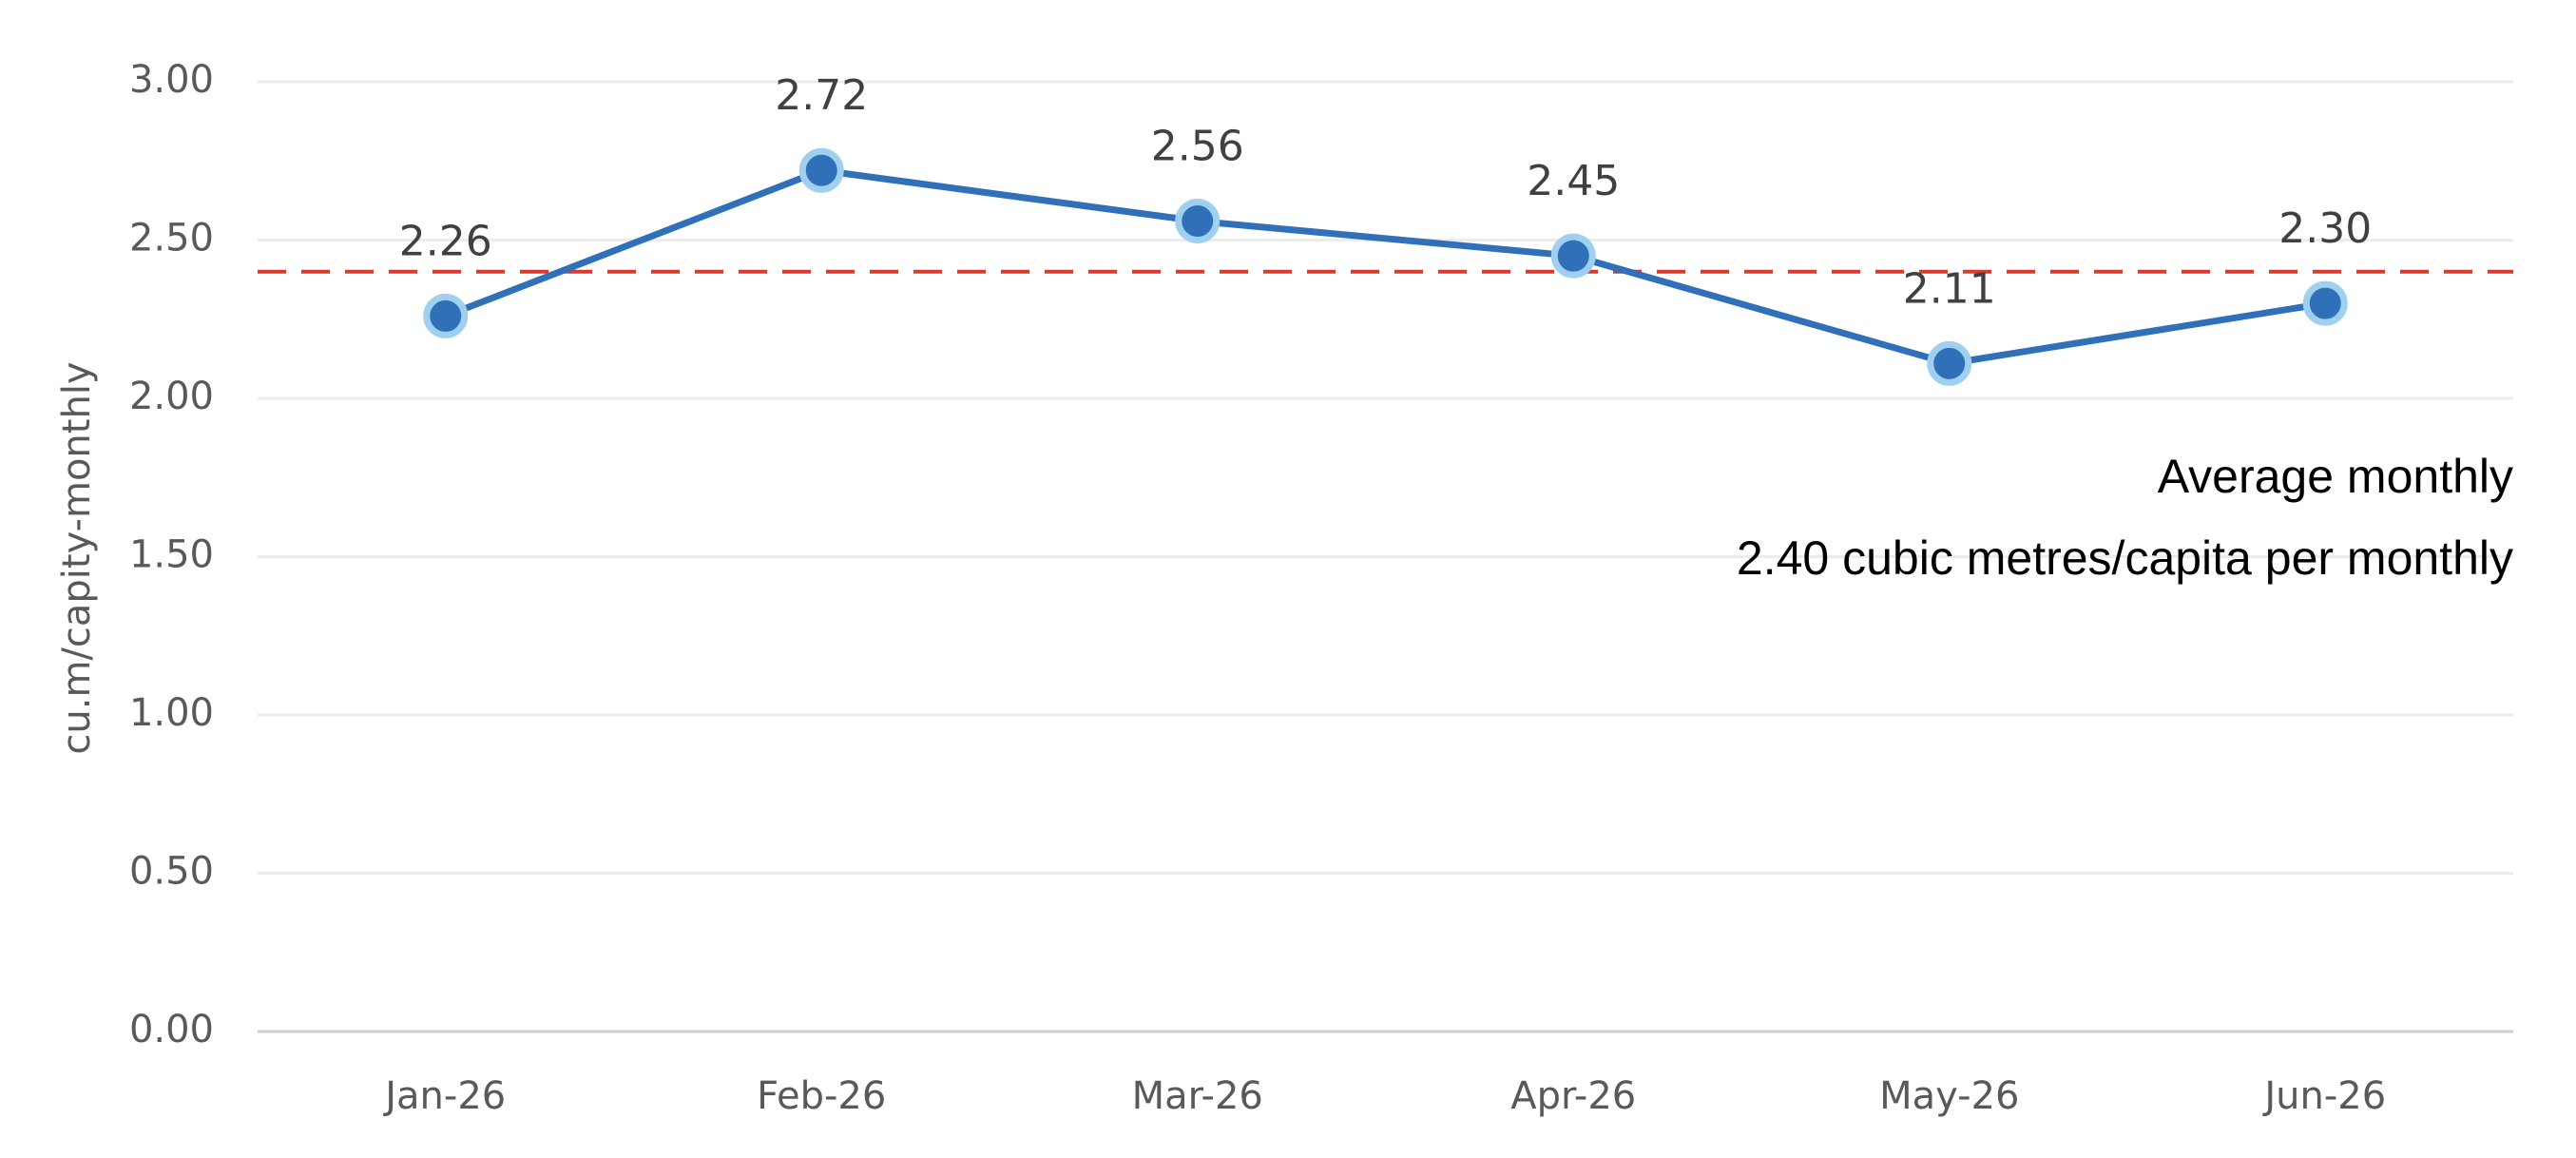 The image size is (2576, 1158). Describe the element at coordinates (445, 241) in the screenshot. I see `data-label: 2.26` at that location.